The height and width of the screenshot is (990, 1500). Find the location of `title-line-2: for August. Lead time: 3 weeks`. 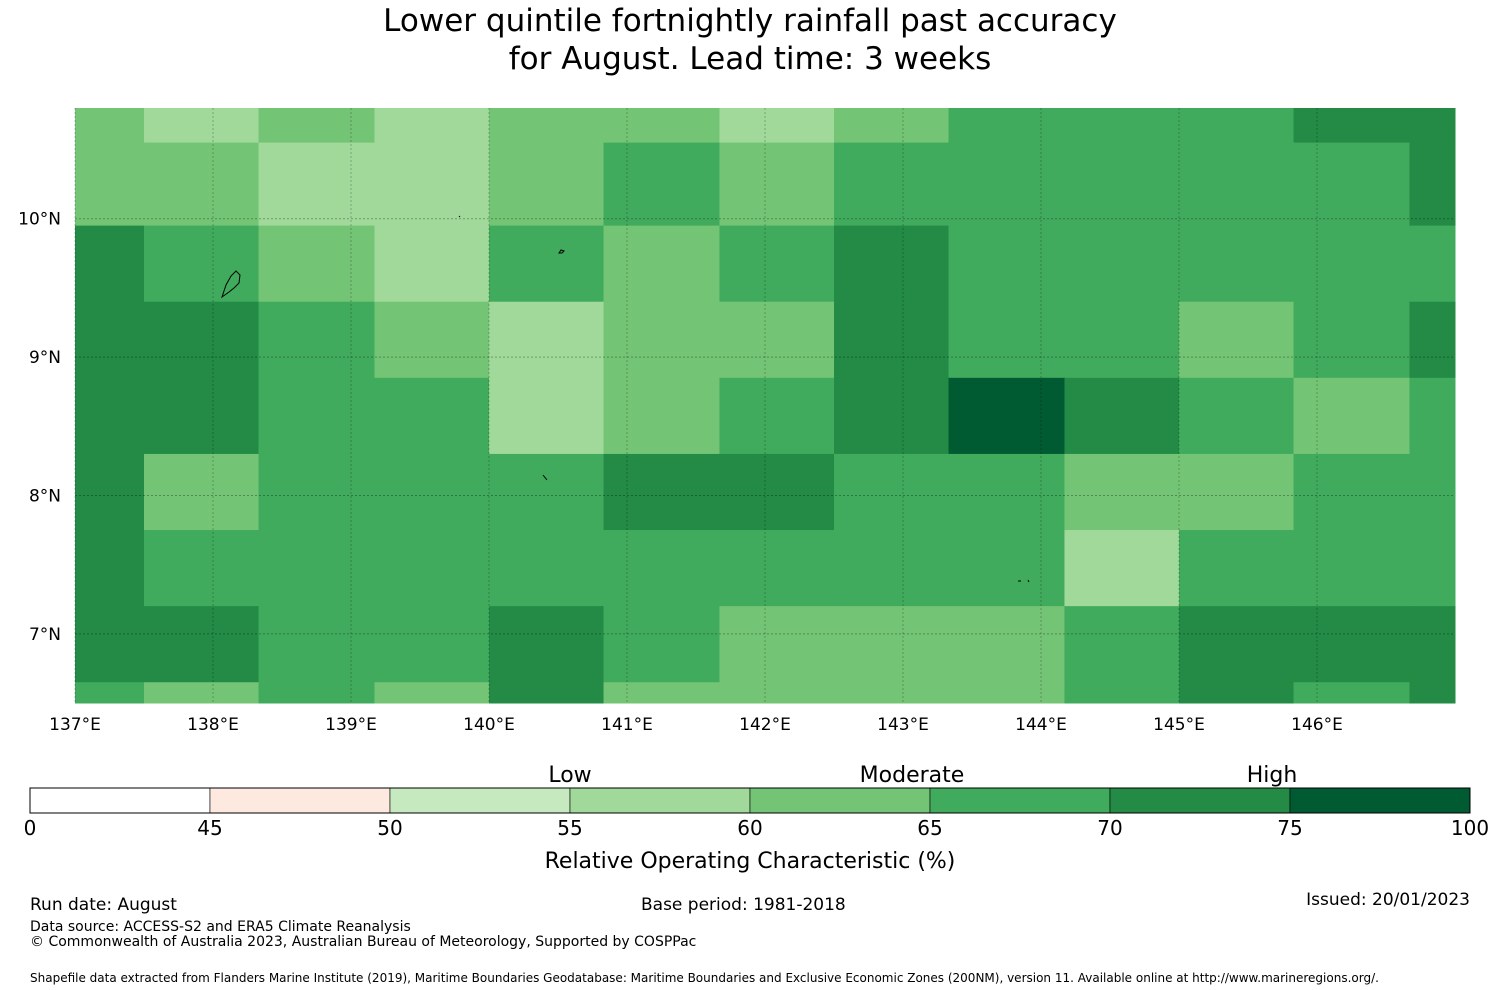

title-line-2: for August. Lead time: 3 weeks is located at coordinates (750, 59).